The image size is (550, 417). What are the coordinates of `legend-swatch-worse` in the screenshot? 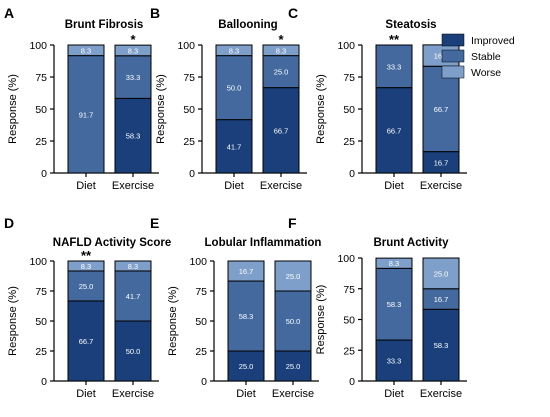 It's located at (453, 72).